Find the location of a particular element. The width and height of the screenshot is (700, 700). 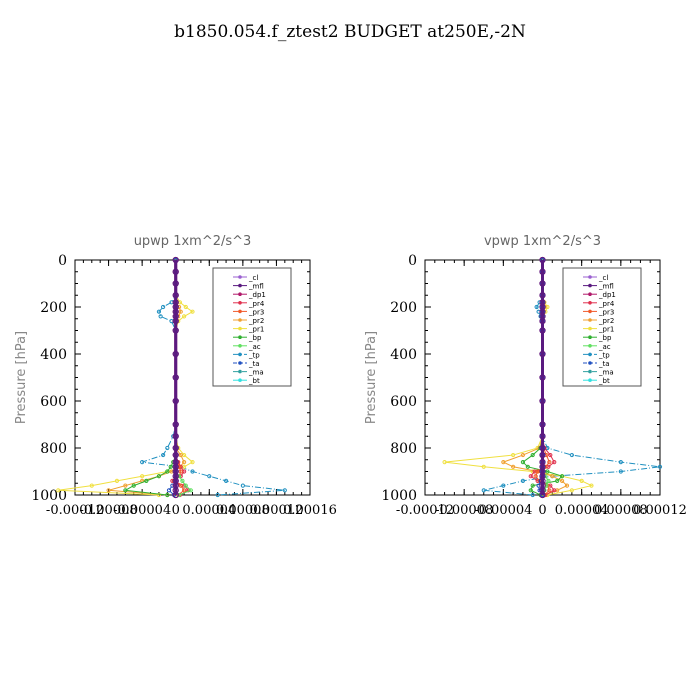

data-point-pr4 is located at coordinates (530, 476).